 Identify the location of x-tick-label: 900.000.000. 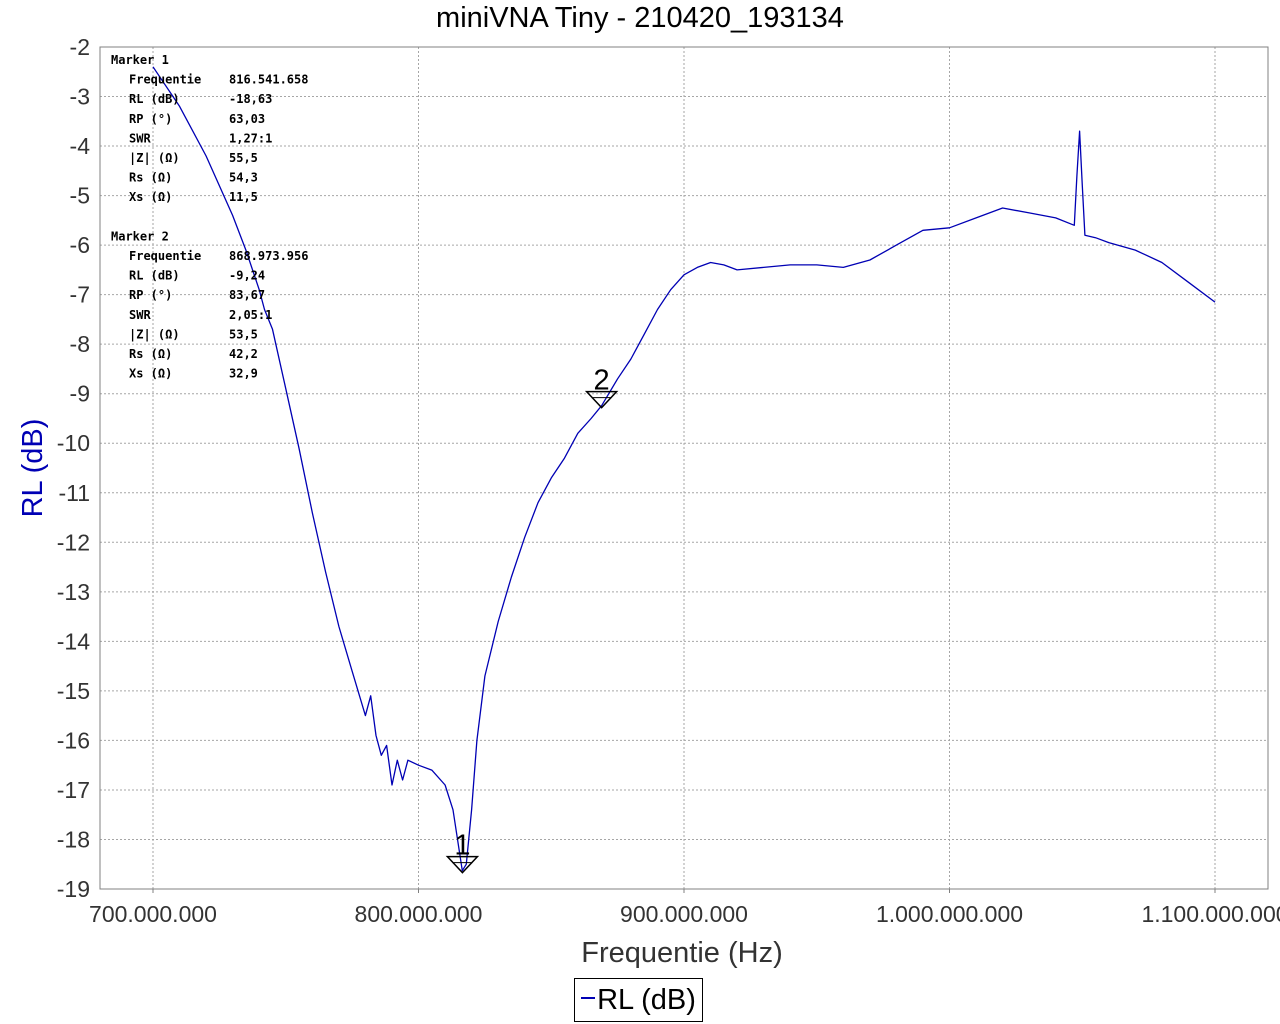
(684, 914).